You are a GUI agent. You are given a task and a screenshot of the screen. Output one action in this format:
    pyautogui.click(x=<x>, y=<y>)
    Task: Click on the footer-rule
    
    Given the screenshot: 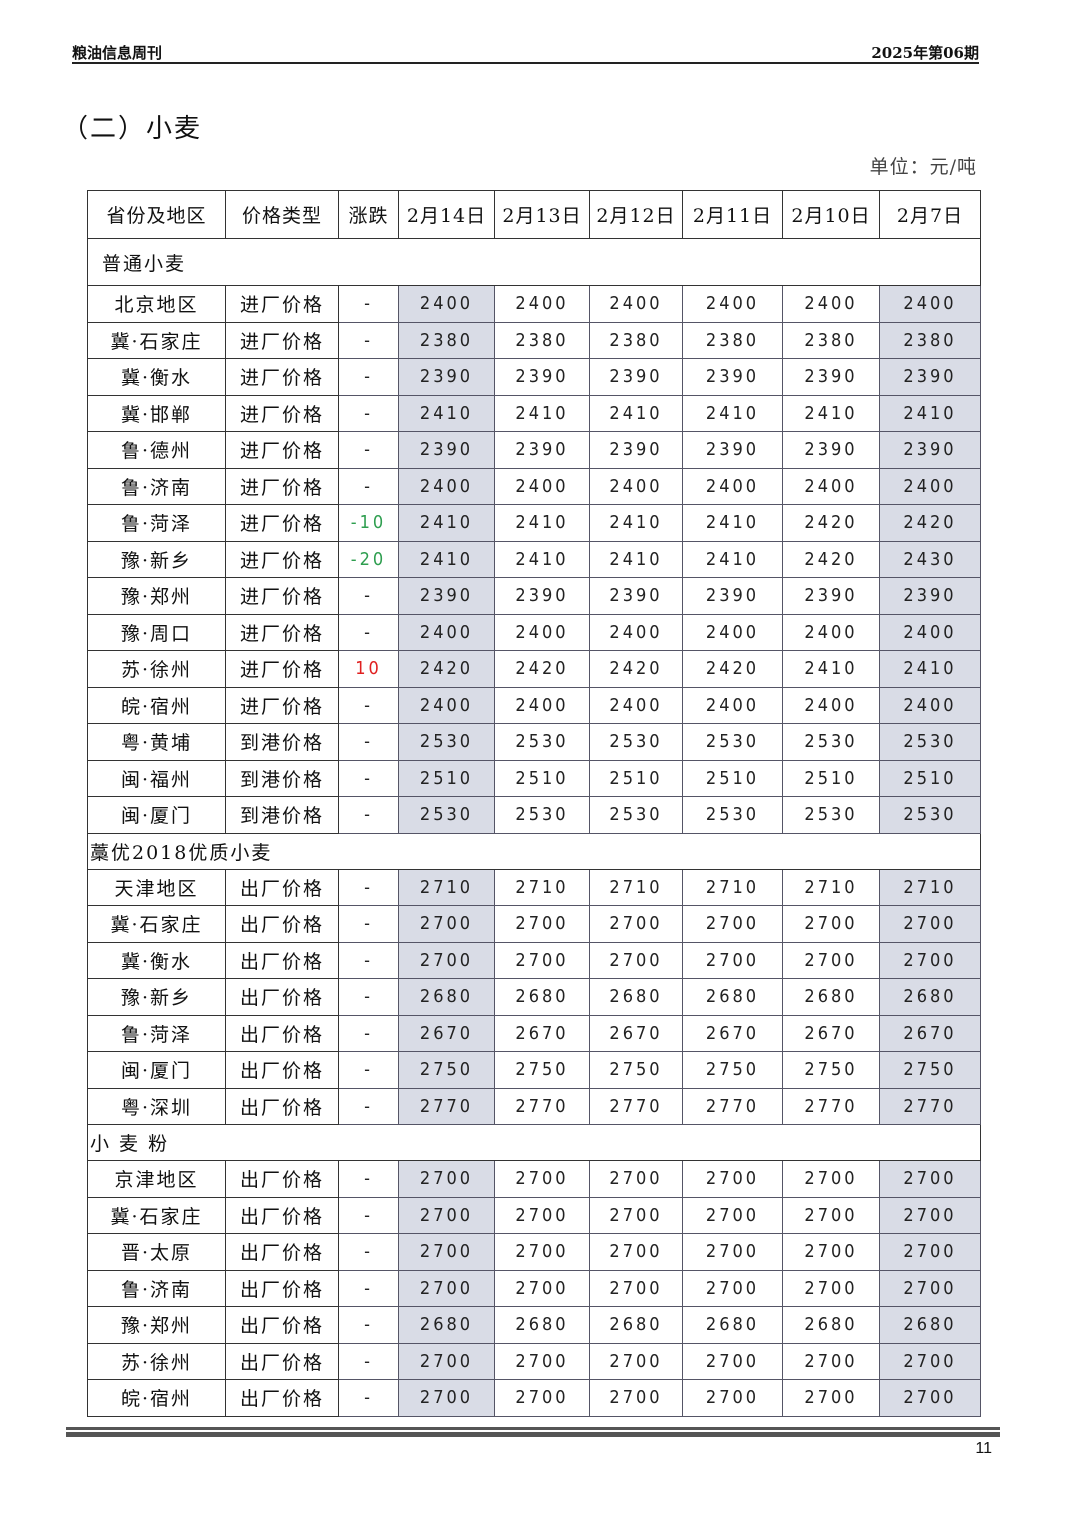 What is the action you would take?
    pyautogui.click(x=533, y=1428)
    